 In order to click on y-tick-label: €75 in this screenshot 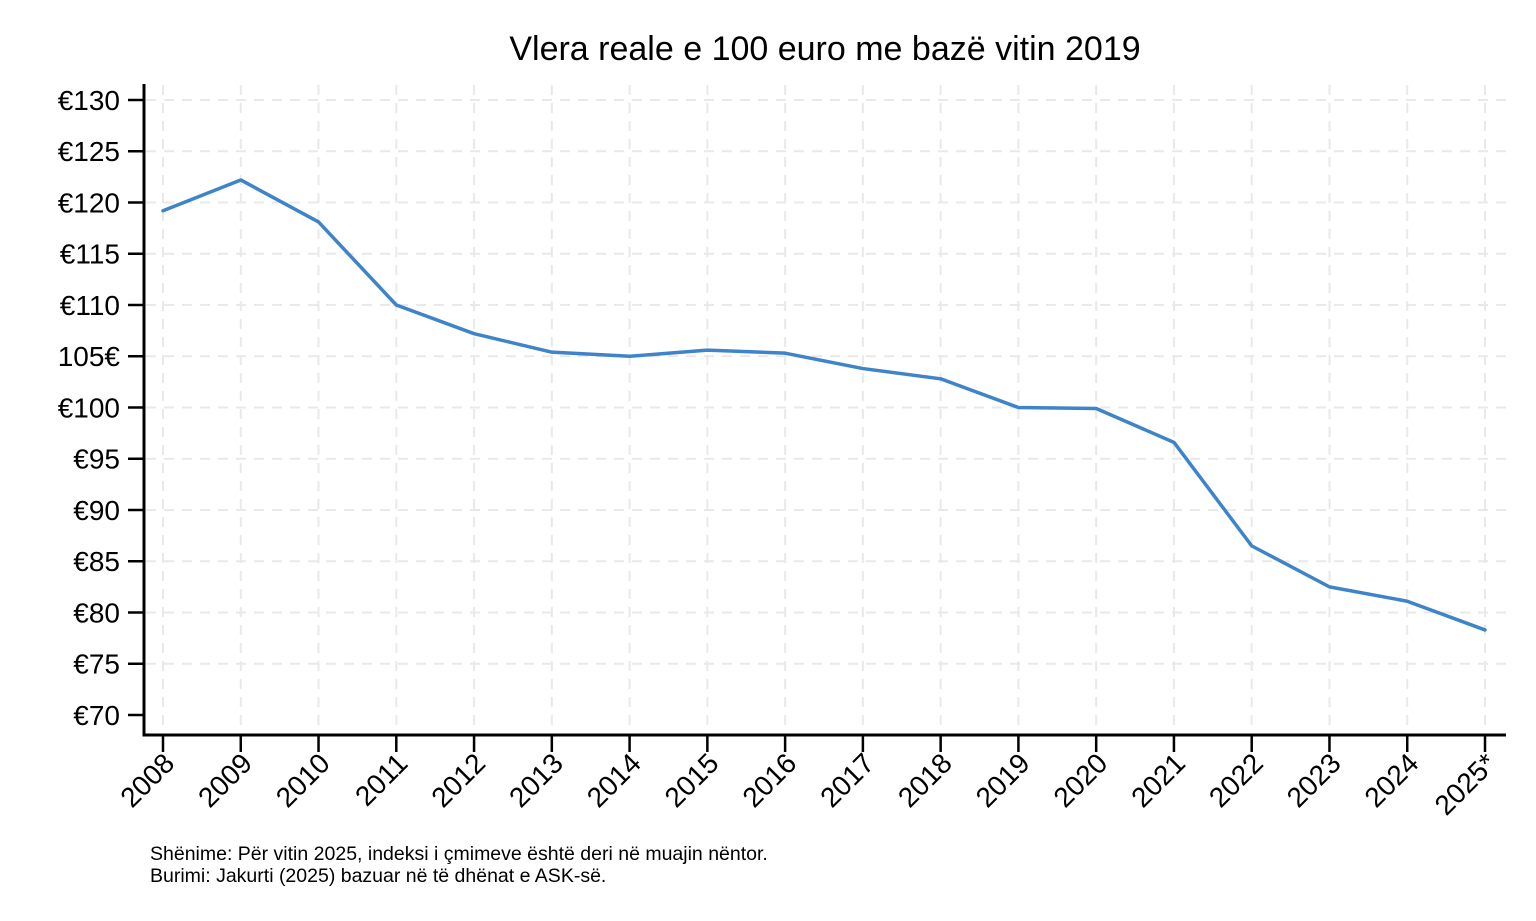, I will do `click(96, 664)`.